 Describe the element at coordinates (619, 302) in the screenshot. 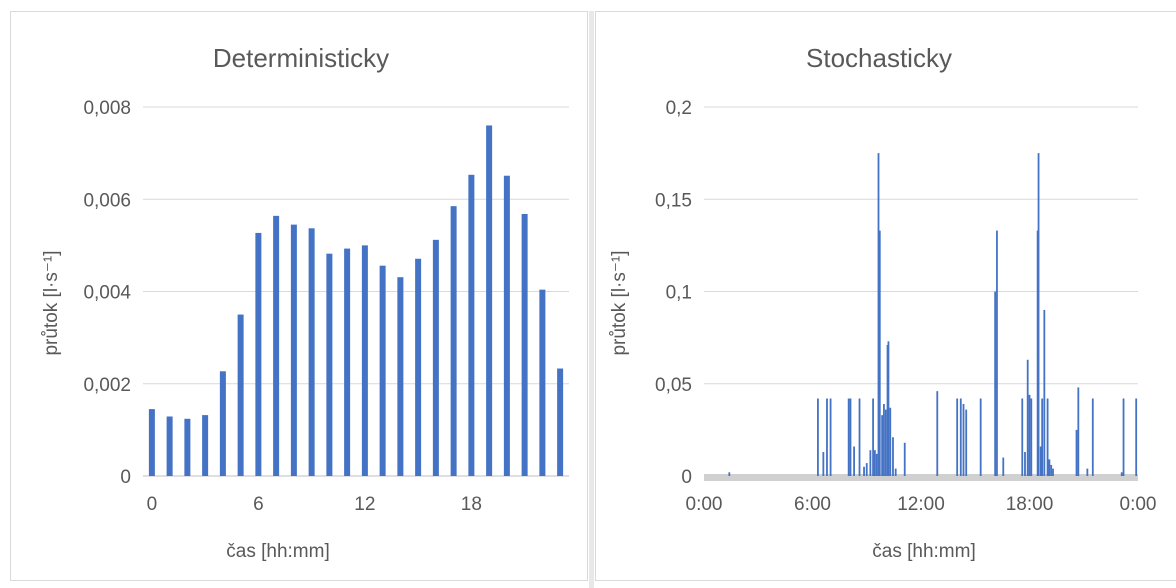

I see `right-y-axis-label: průtok [l·s⁻¹]` at that location.